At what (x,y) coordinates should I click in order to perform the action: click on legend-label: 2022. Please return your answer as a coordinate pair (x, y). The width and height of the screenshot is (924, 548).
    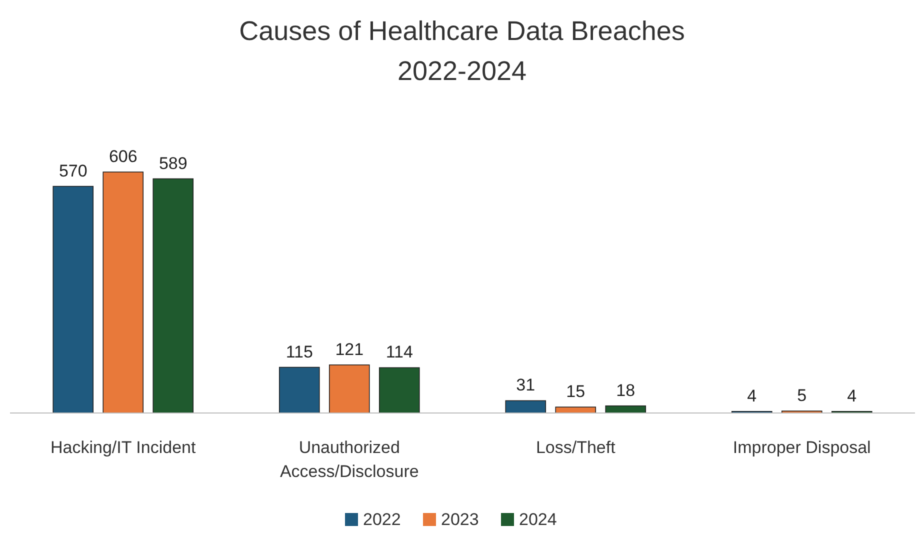
    Looking at the image, I should click on (382, 519).